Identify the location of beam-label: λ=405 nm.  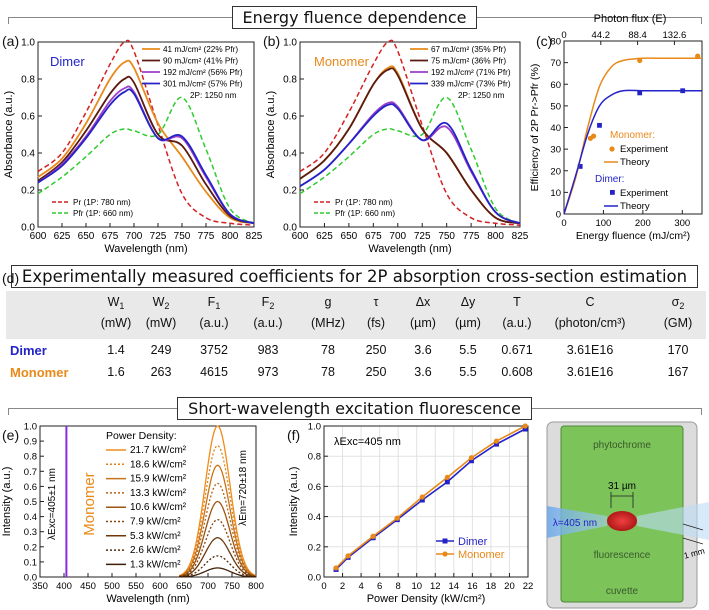
(575, 523).